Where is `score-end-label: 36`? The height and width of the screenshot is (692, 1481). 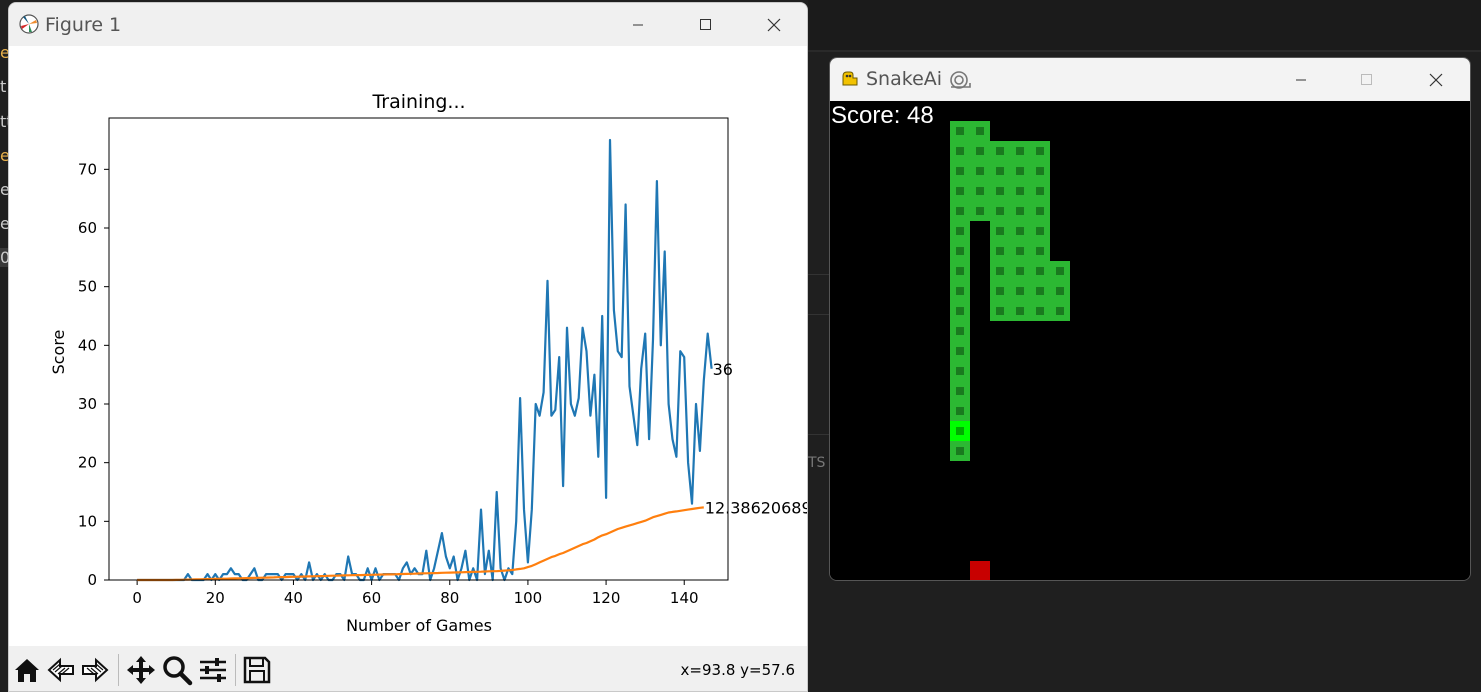
score-end-label: 36 is located at coordinates (723, 369).